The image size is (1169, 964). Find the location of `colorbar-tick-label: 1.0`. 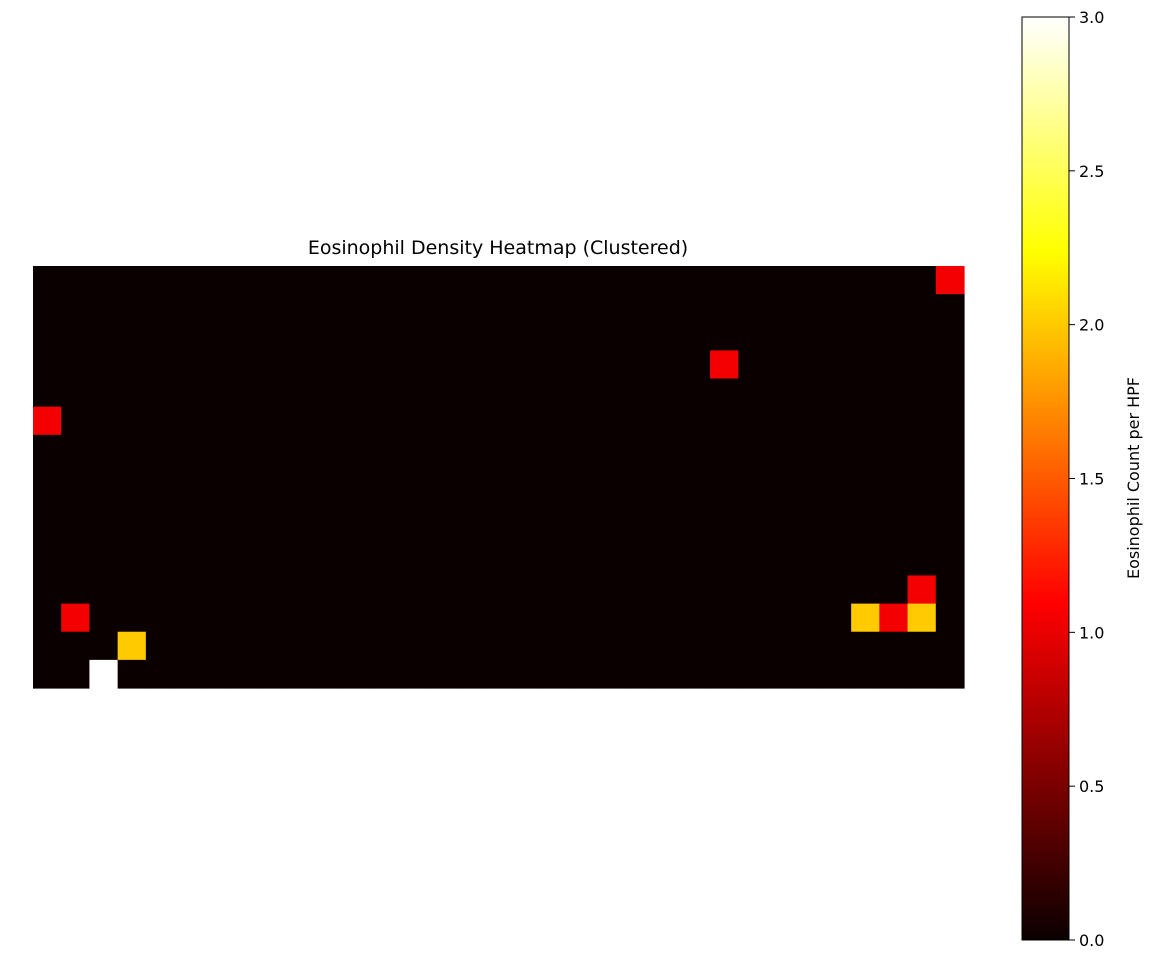

colorbar-tick-label: 1.0 is located at coordinates (1091, 632).